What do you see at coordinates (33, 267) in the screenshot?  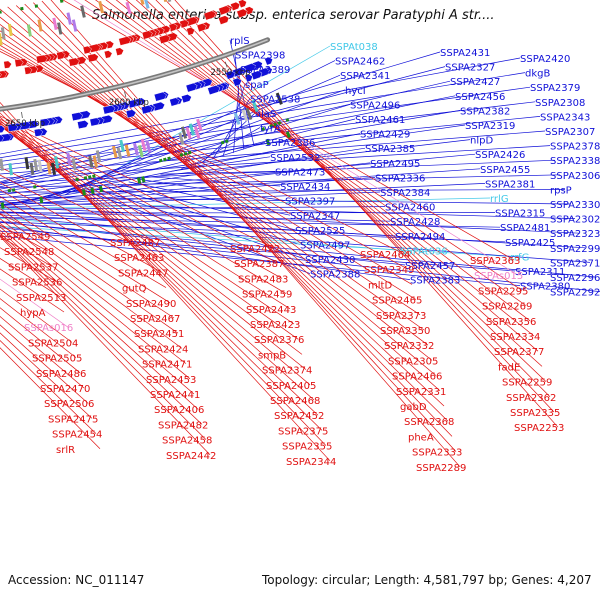 I see `gene-label: SSPA2537` at bounding box center [33, 267].